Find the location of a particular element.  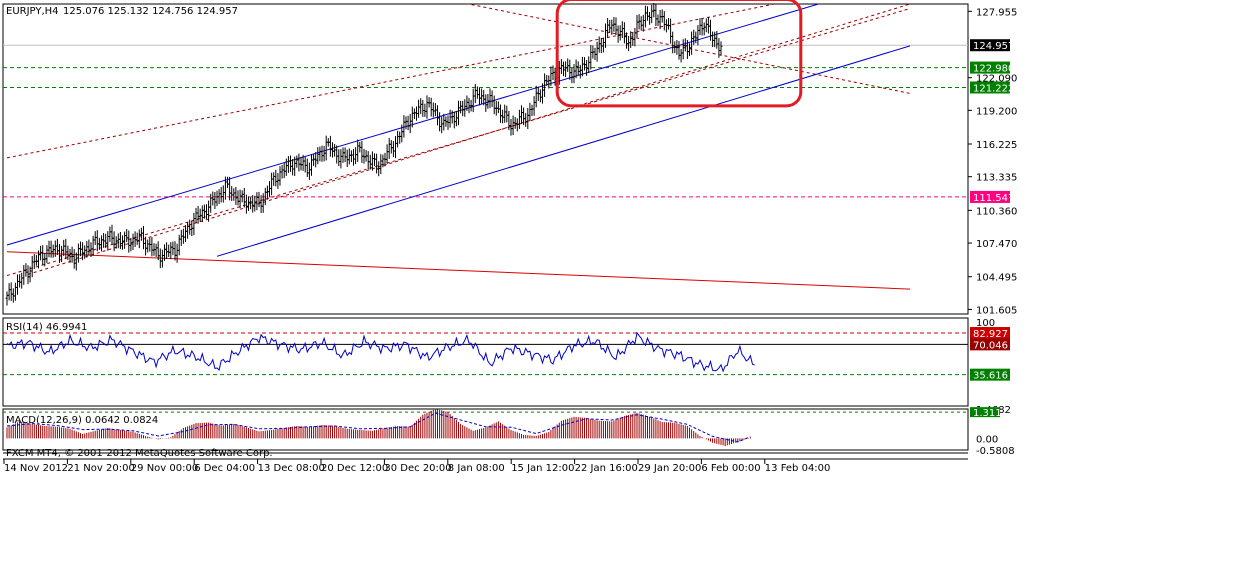

ohlc-values: 125.076 125.132 124.756 124.957 is located at coordinates (150, 11).